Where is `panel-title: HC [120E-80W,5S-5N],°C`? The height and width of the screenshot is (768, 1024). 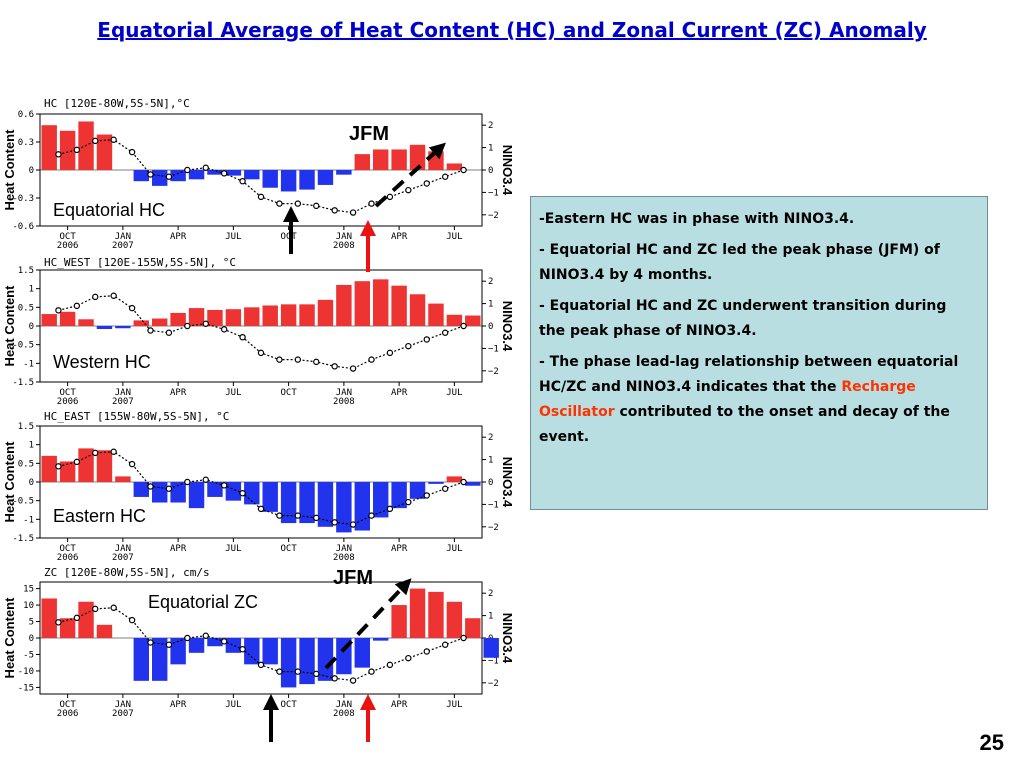 panel-title: HC [120E-80W,5S-5N],°C is located at coordinates (117, 103).